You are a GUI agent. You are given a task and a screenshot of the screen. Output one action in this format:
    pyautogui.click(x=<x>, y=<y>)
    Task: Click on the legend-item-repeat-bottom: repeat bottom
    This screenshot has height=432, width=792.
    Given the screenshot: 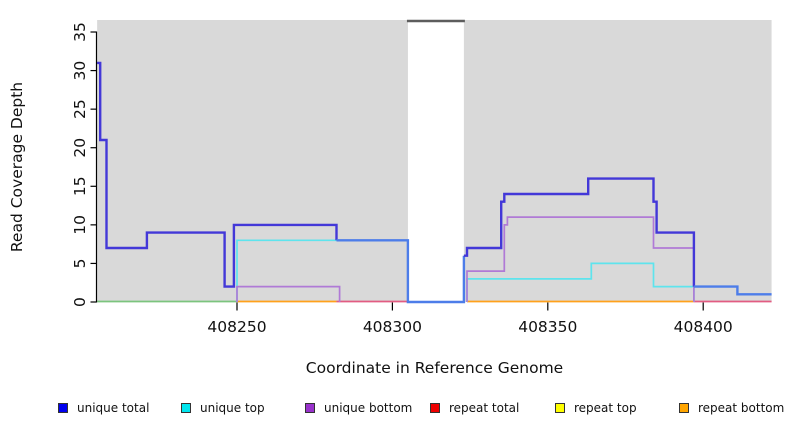 What is the action you would take?
    pyautogui.click(x=731, y=408)
    